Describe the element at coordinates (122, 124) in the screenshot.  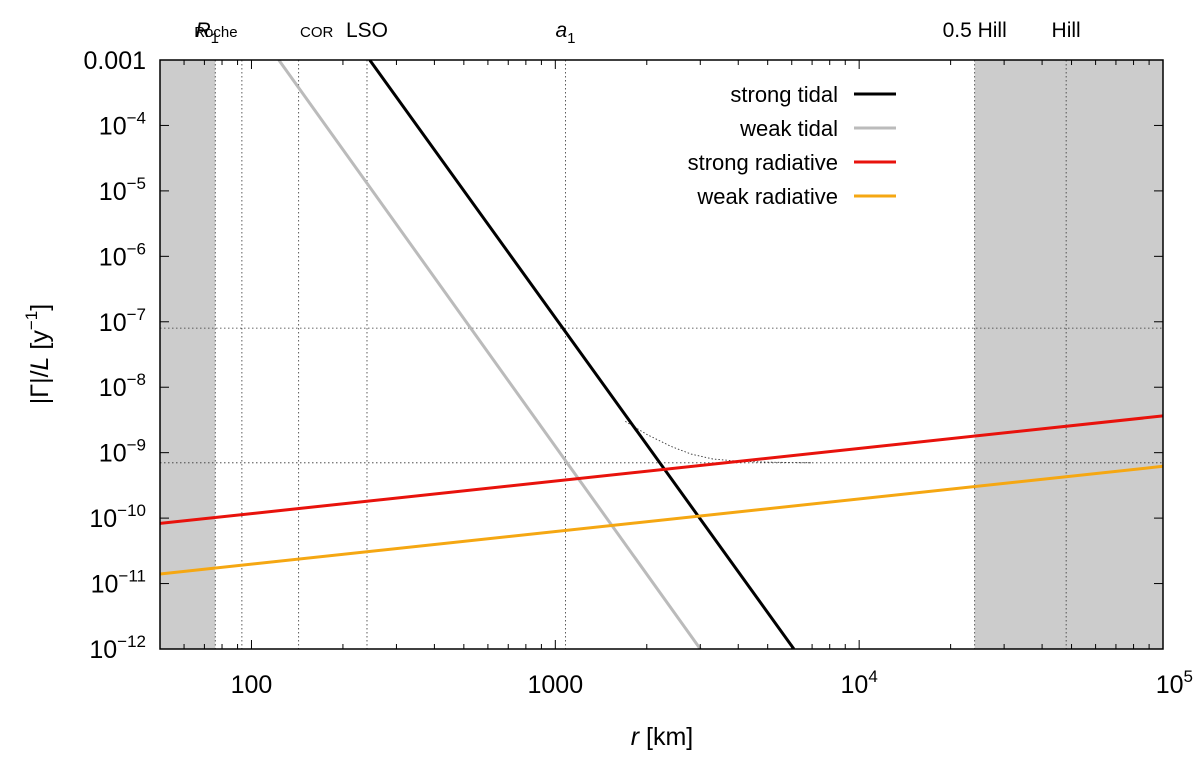
I see `y-tick-label: 10⁻⁴` at that location.